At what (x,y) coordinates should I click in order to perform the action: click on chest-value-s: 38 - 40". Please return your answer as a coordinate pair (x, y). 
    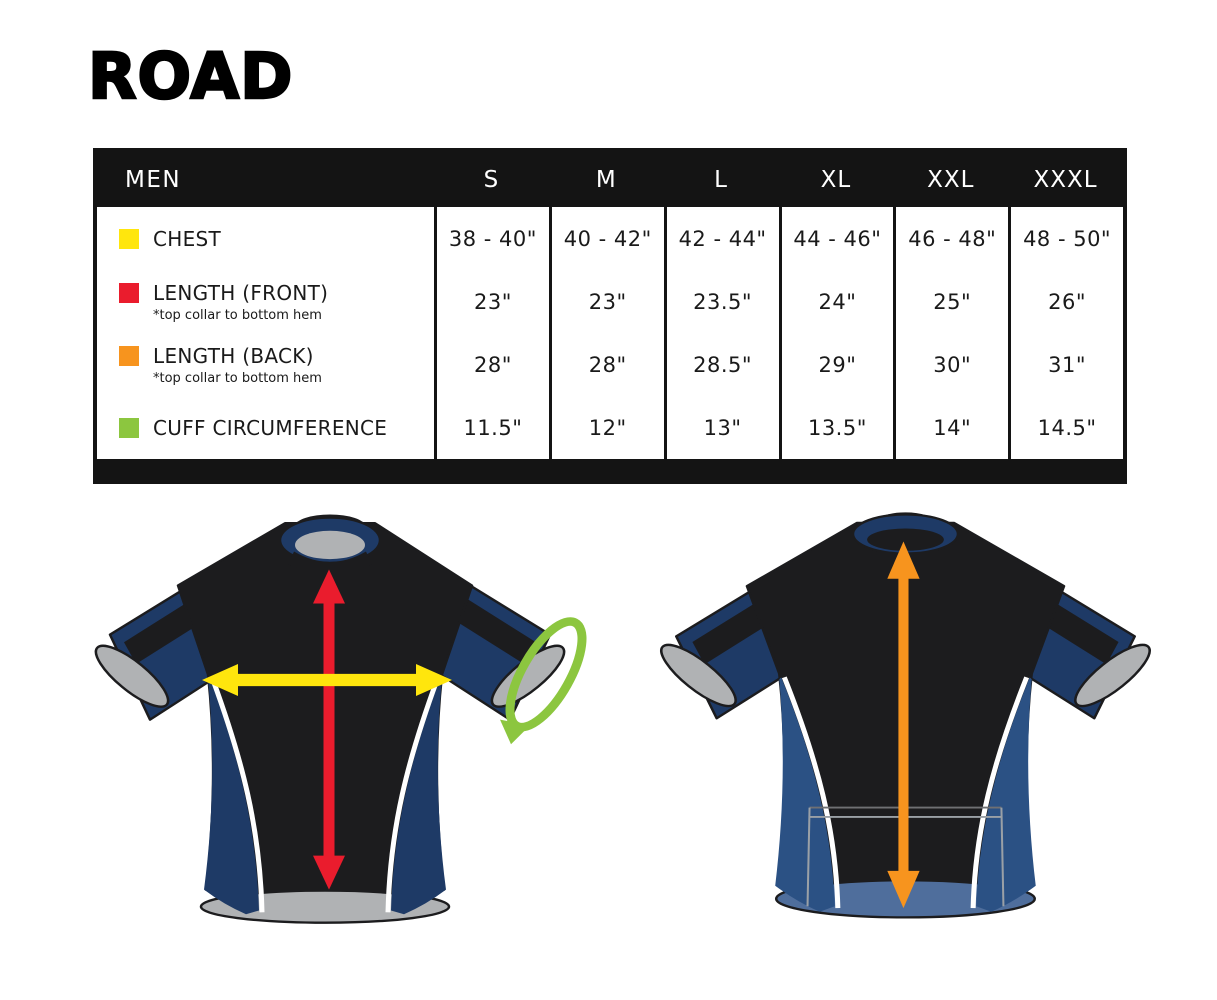
    Looking at the image, I should click on (491, 238).